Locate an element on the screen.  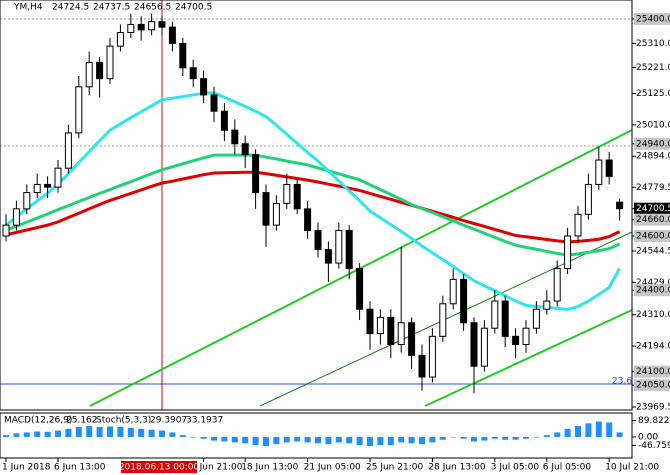
x-tick-label: 25 Jun 21:00 is located at coordinates (394, 468).